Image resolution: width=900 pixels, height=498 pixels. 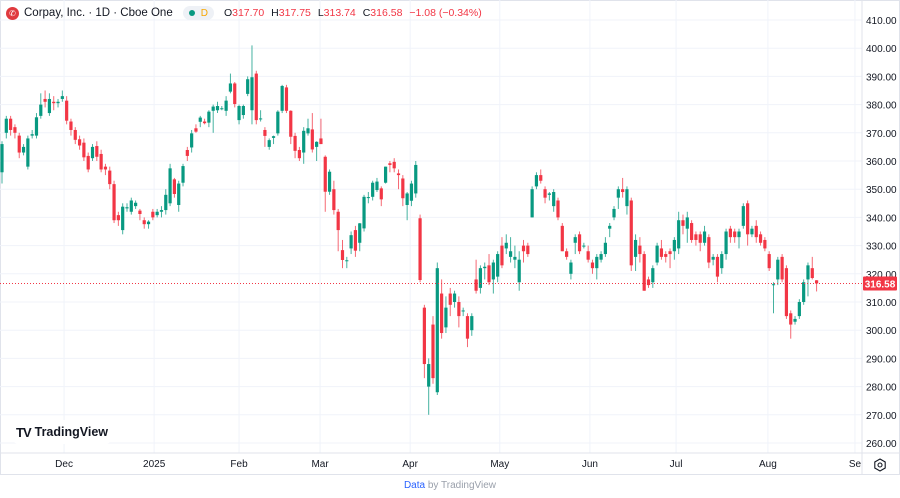 I want to click on open-value: 317.70, so click(x=248, y=13).